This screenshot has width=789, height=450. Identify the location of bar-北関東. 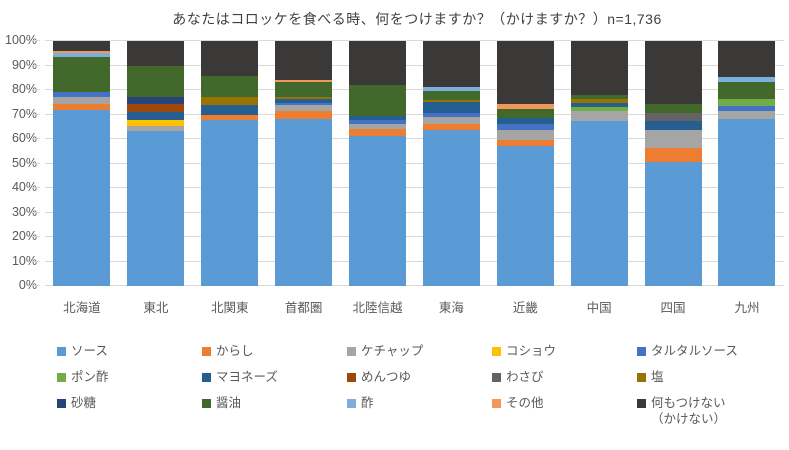
(230, 163).